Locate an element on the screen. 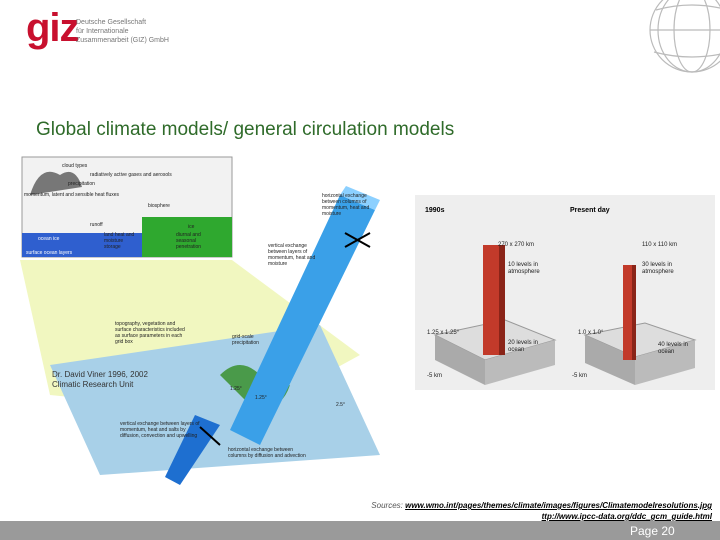 This screenshot has height=540, width=720. label: runoff is located at coordinates (96, 225).